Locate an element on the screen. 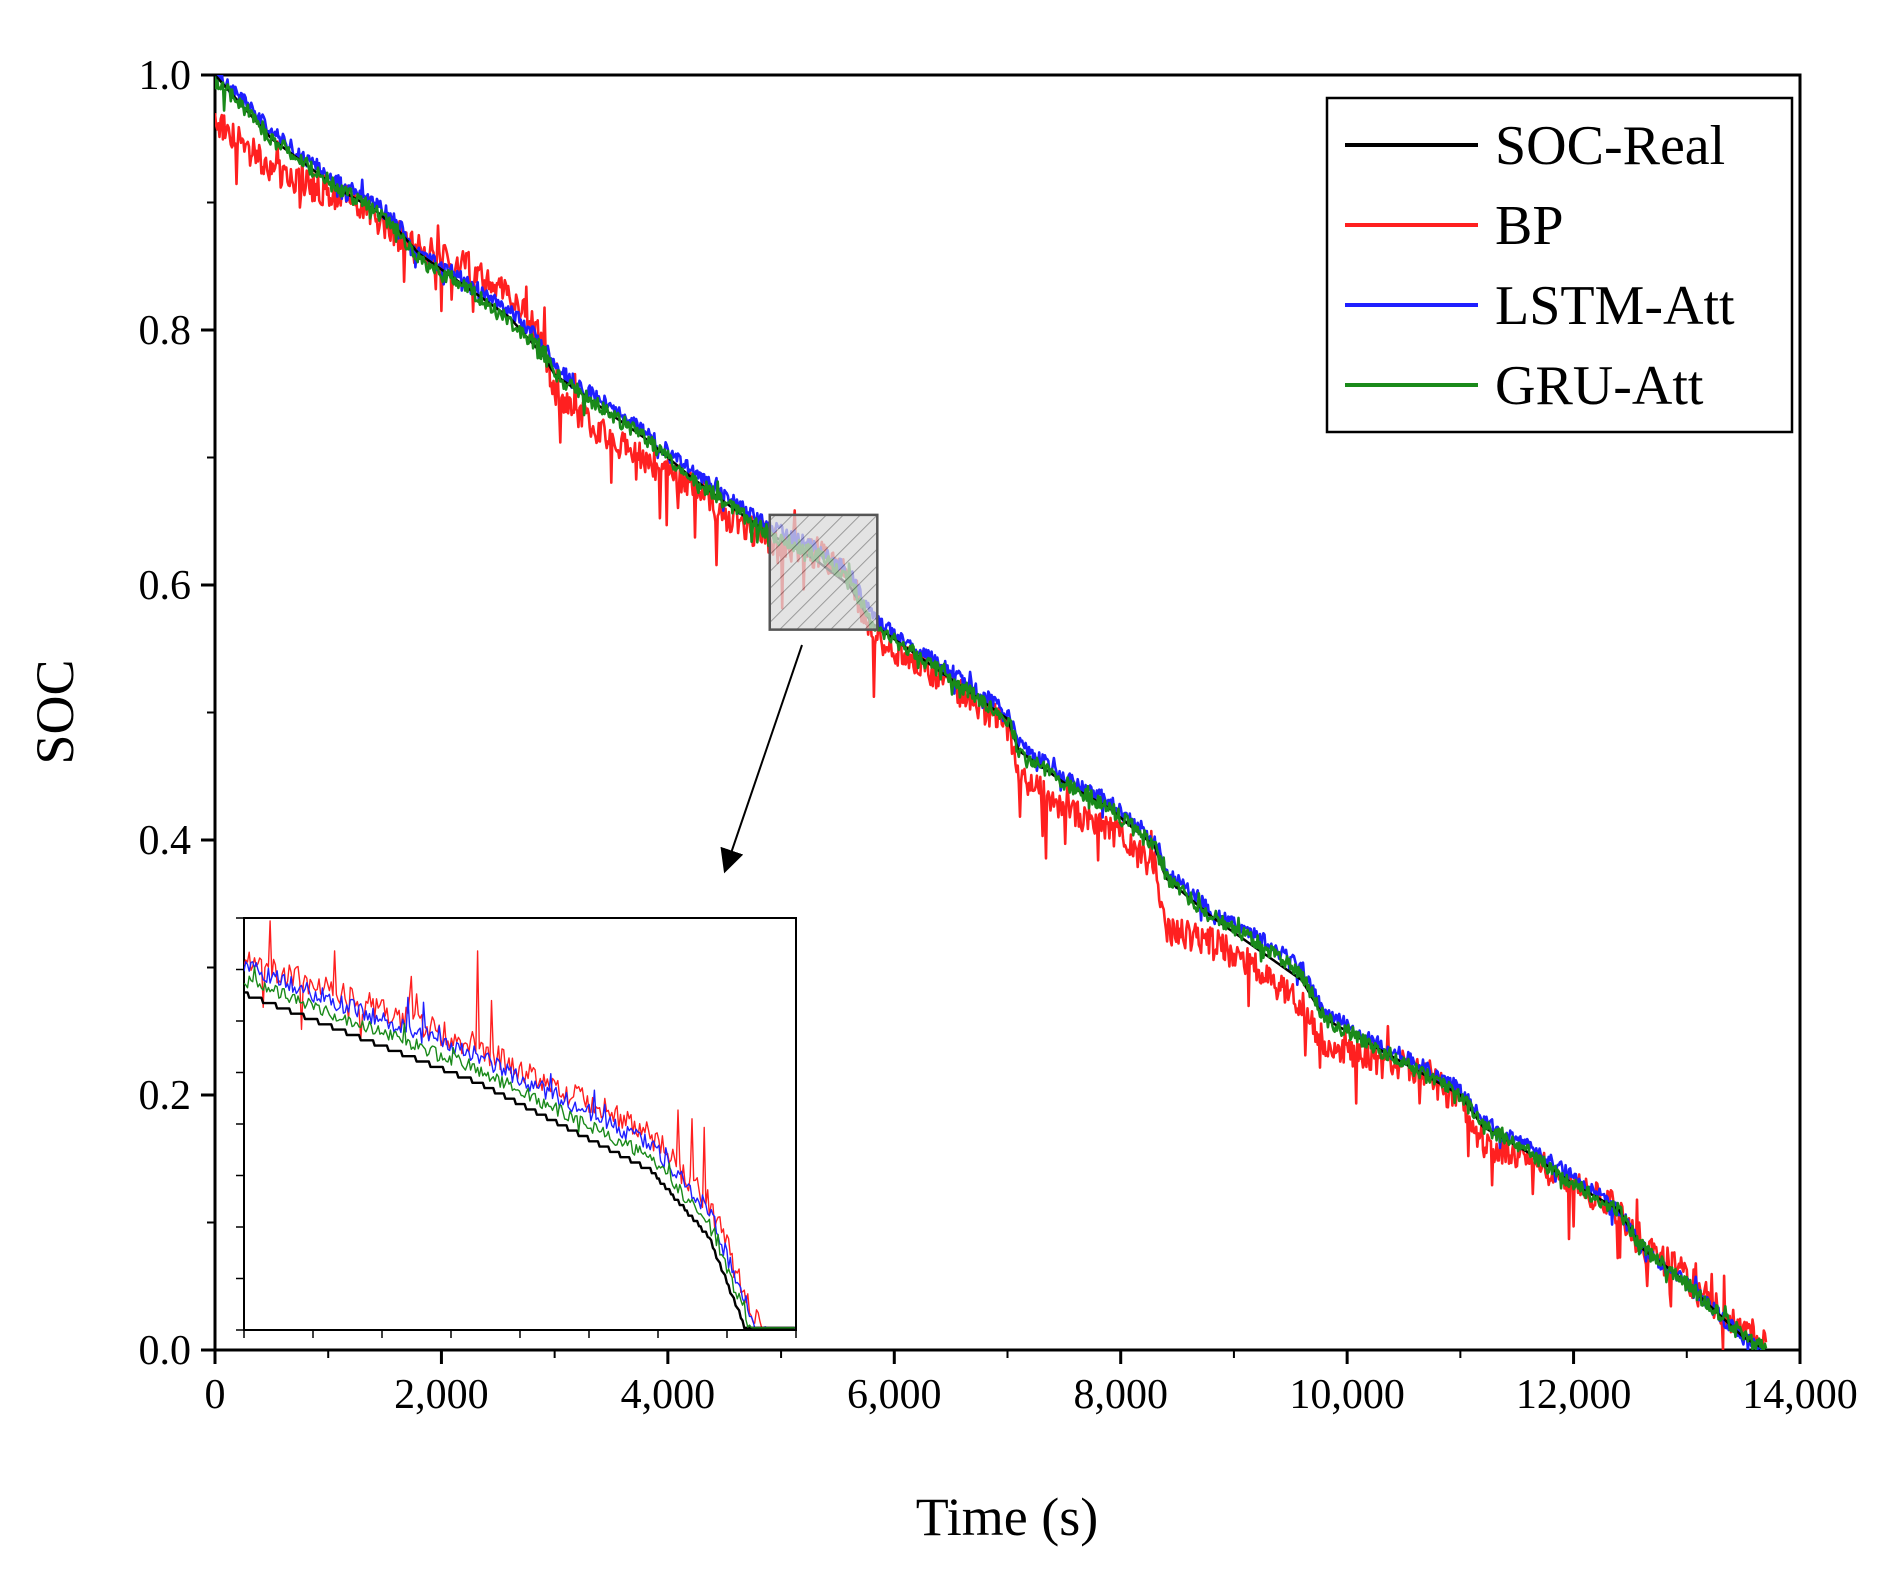 The image size is (1886, 1571). legend-label-lstm_att: LSTM-Att is located at coordinates (1615, 306).